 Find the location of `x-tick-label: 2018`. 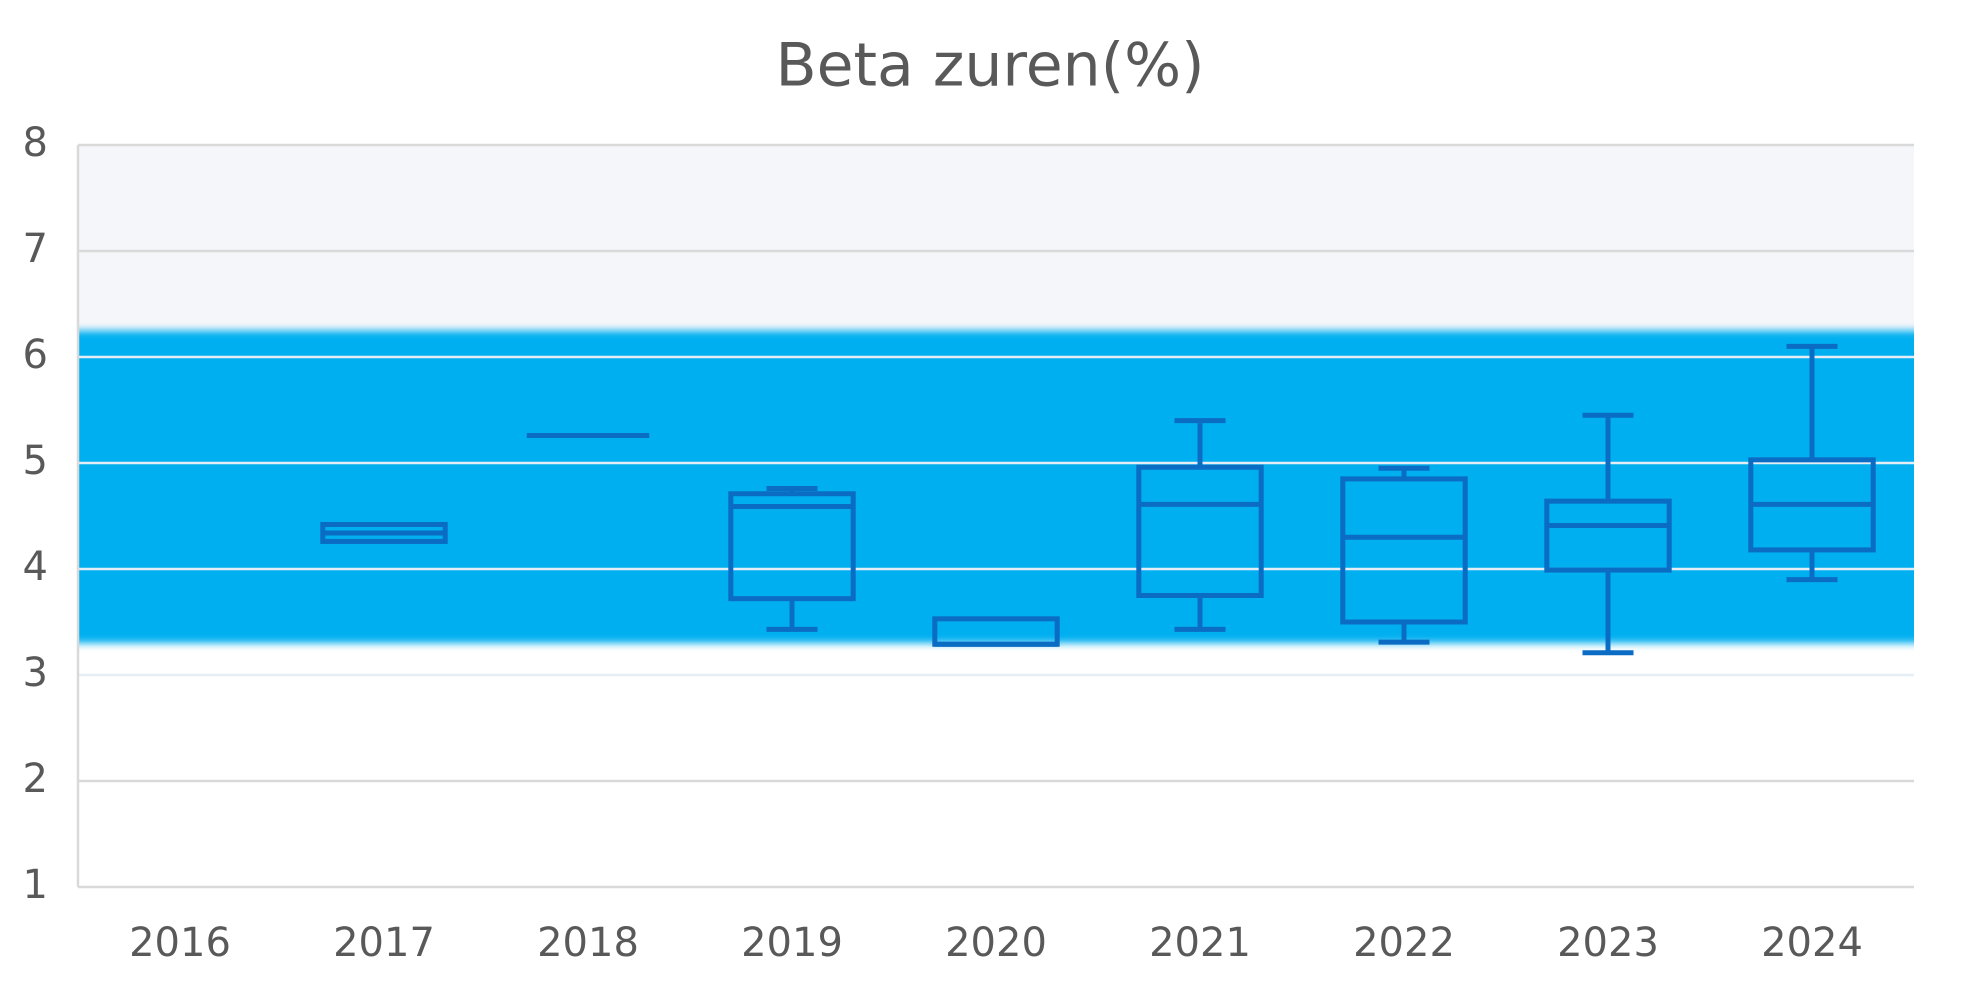

x-tick-label: 2018 is located at coordinates (588, 943).